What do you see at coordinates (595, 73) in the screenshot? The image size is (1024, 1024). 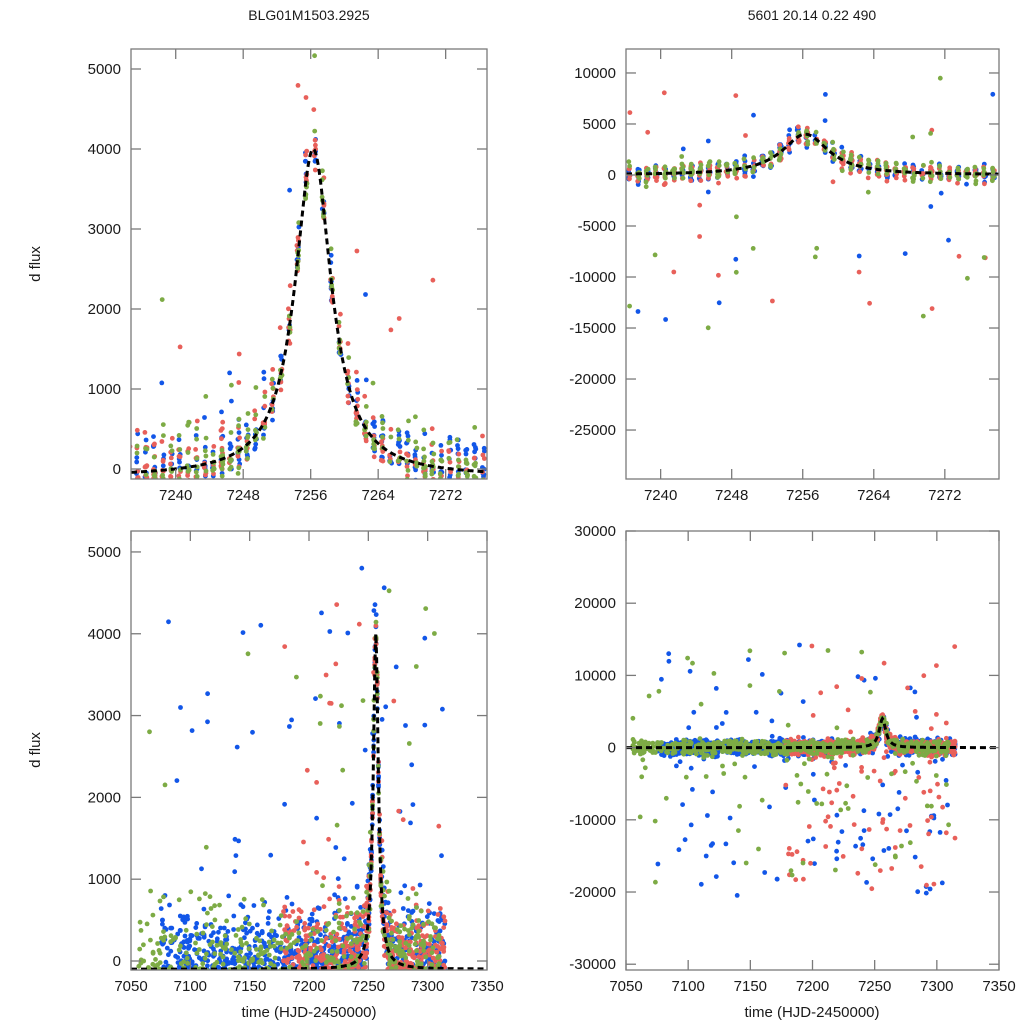 I see `y-tick-label: 10000` at bounding box center [595, 73].